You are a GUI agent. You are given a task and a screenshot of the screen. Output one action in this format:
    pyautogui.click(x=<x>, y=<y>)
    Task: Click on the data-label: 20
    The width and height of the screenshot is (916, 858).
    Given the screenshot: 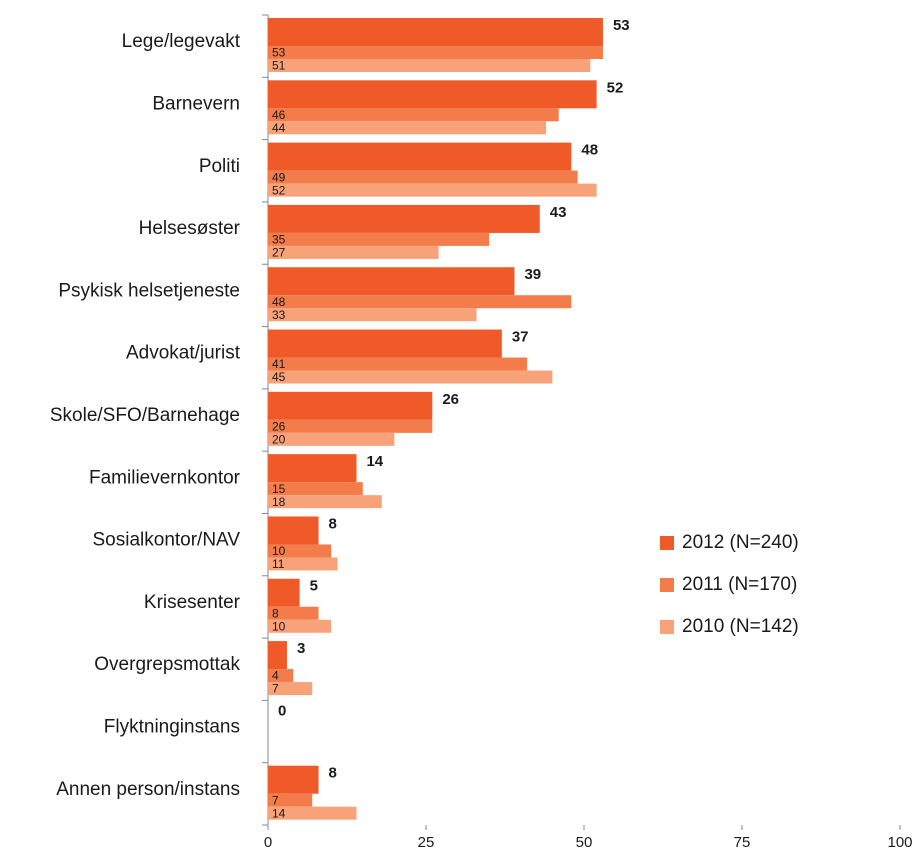 What is the action you would take?
    pyautogui.click(x=279, y=440)
    